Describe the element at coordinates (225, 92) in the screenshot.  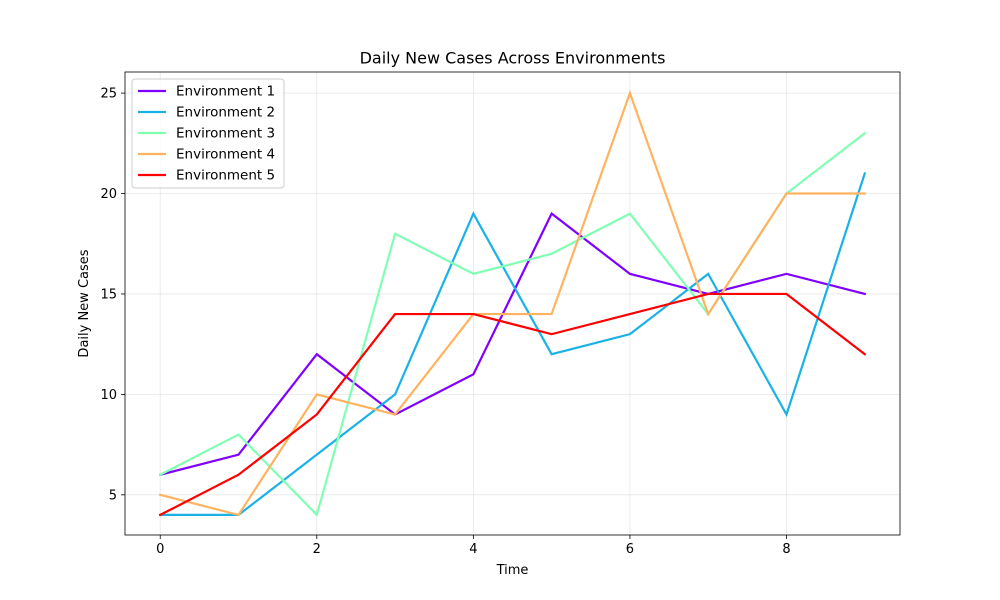
I see `legend-label: Environment 1` at that location.